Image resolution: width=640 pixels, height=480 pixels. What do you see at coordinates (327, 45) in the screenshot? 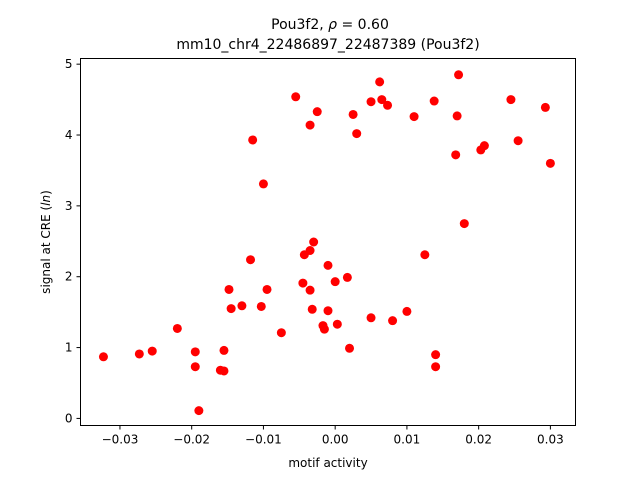
I see `chart-title-line2: mm10_chr4_22486897_22487389 (Pou3f2)` at bounding box center [327, 45].